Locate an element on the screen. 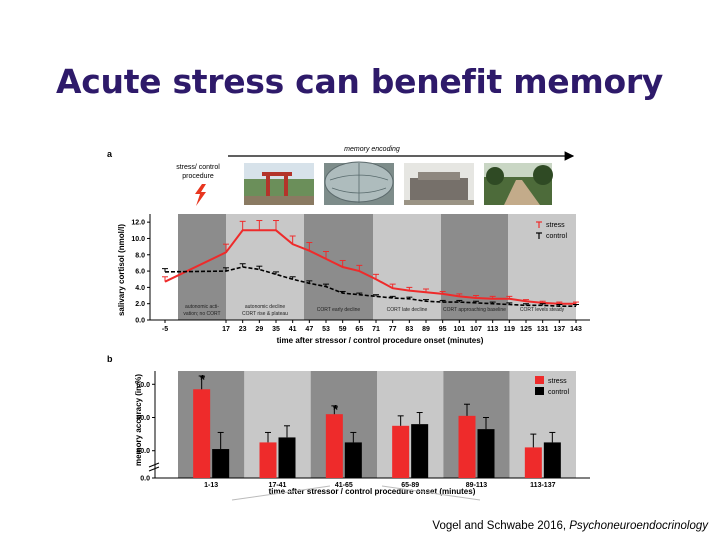 The width and height of the screenshot is (720, 540). x-tick-label-a: 65 is located at coordinates (359, 329).